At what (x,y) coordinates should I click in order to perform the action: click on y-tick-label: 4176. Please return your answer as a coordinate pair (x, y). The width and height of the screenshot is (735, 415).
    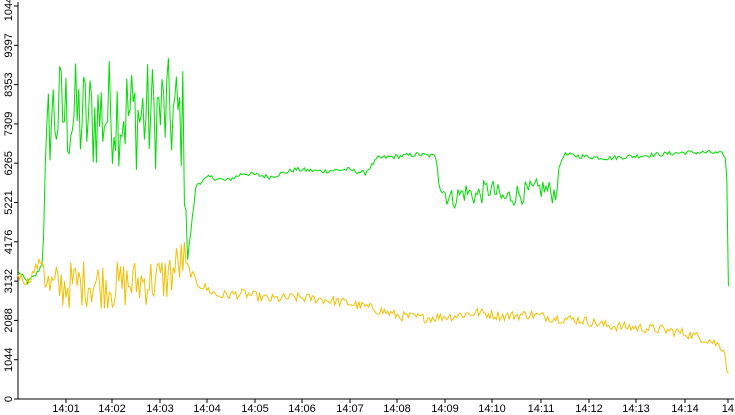
    Looking at the image, I should click on (9, 242).